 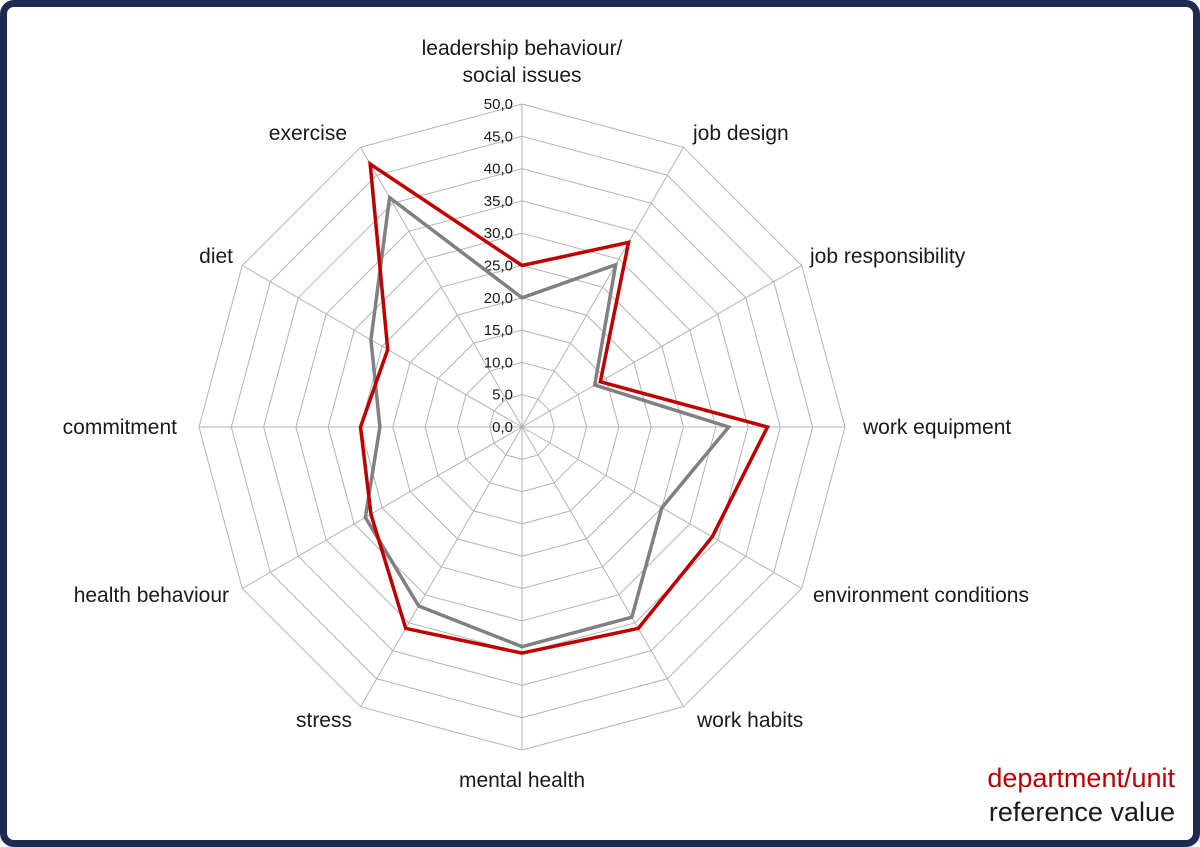 What do you see at coordinates (498, 330) in the screenshot?
I see `tick-label: 15,0` at bounding box center [498, 330].